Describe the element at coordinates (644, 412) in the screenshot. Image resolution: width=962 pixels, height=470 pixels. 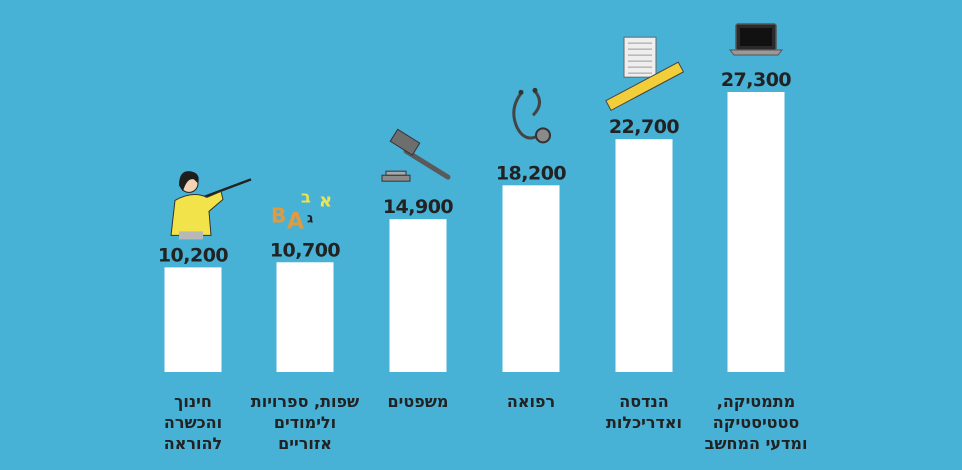
I see `category-label-5: הנדסה ואדריכלות` at that location.